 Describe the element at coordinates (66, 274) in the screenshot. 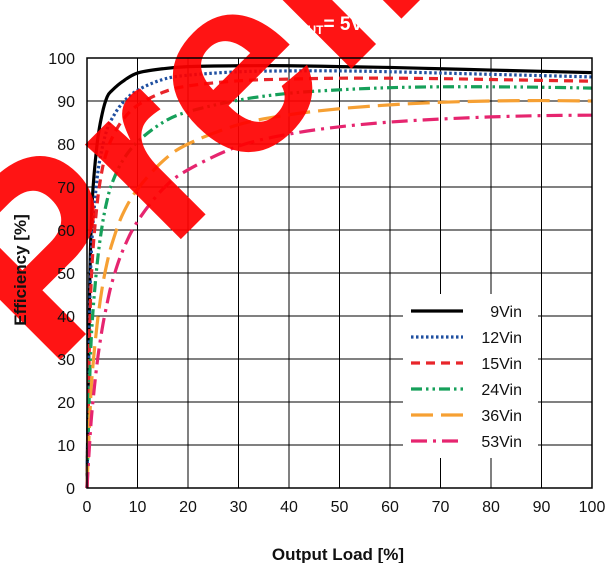

I see `y-tick-label: 50` at that location.